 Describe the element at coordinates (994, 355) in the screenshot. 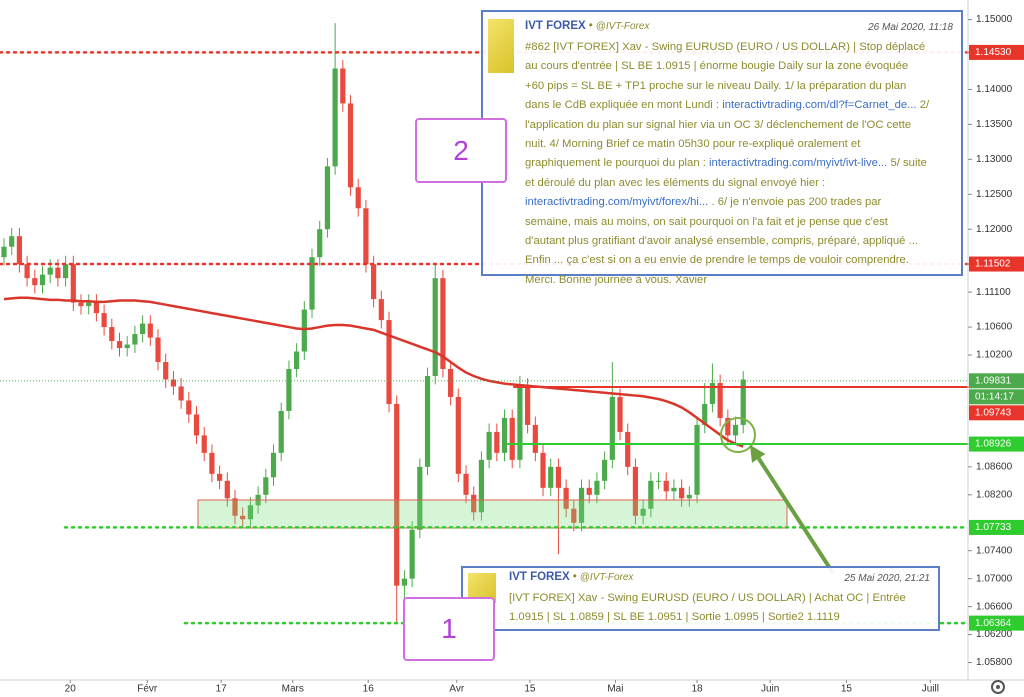

I see `y-tick-label: 1.10200` at that location.